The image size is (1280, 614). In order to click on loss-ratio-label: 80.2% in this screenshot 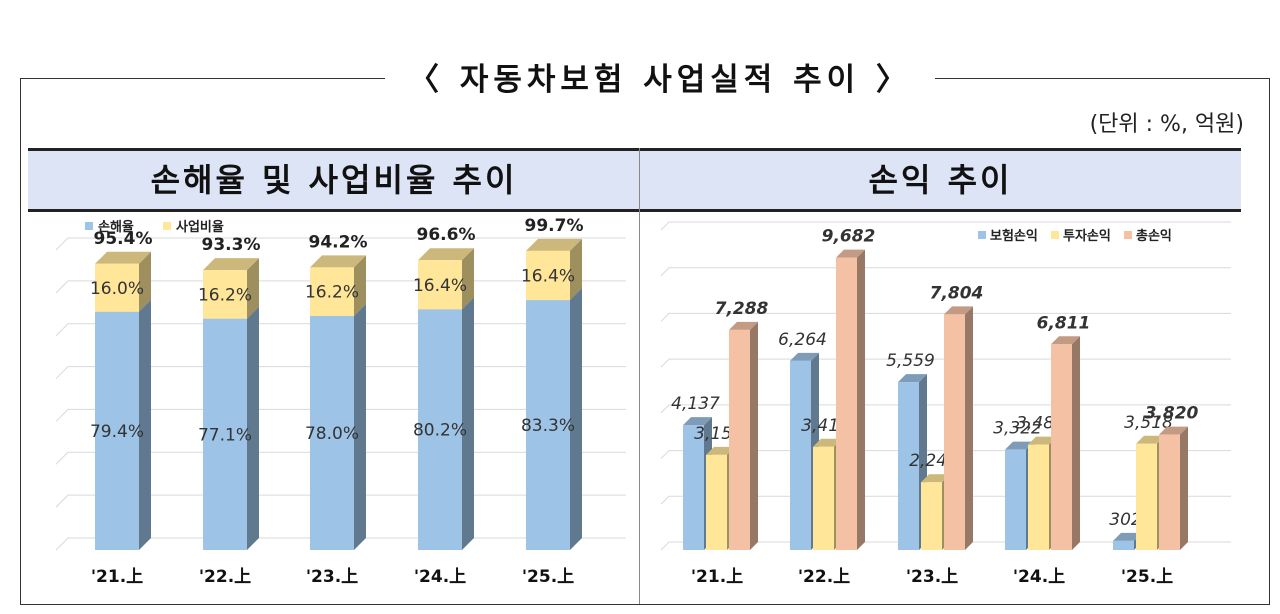, I will do `click(440, 431)`.